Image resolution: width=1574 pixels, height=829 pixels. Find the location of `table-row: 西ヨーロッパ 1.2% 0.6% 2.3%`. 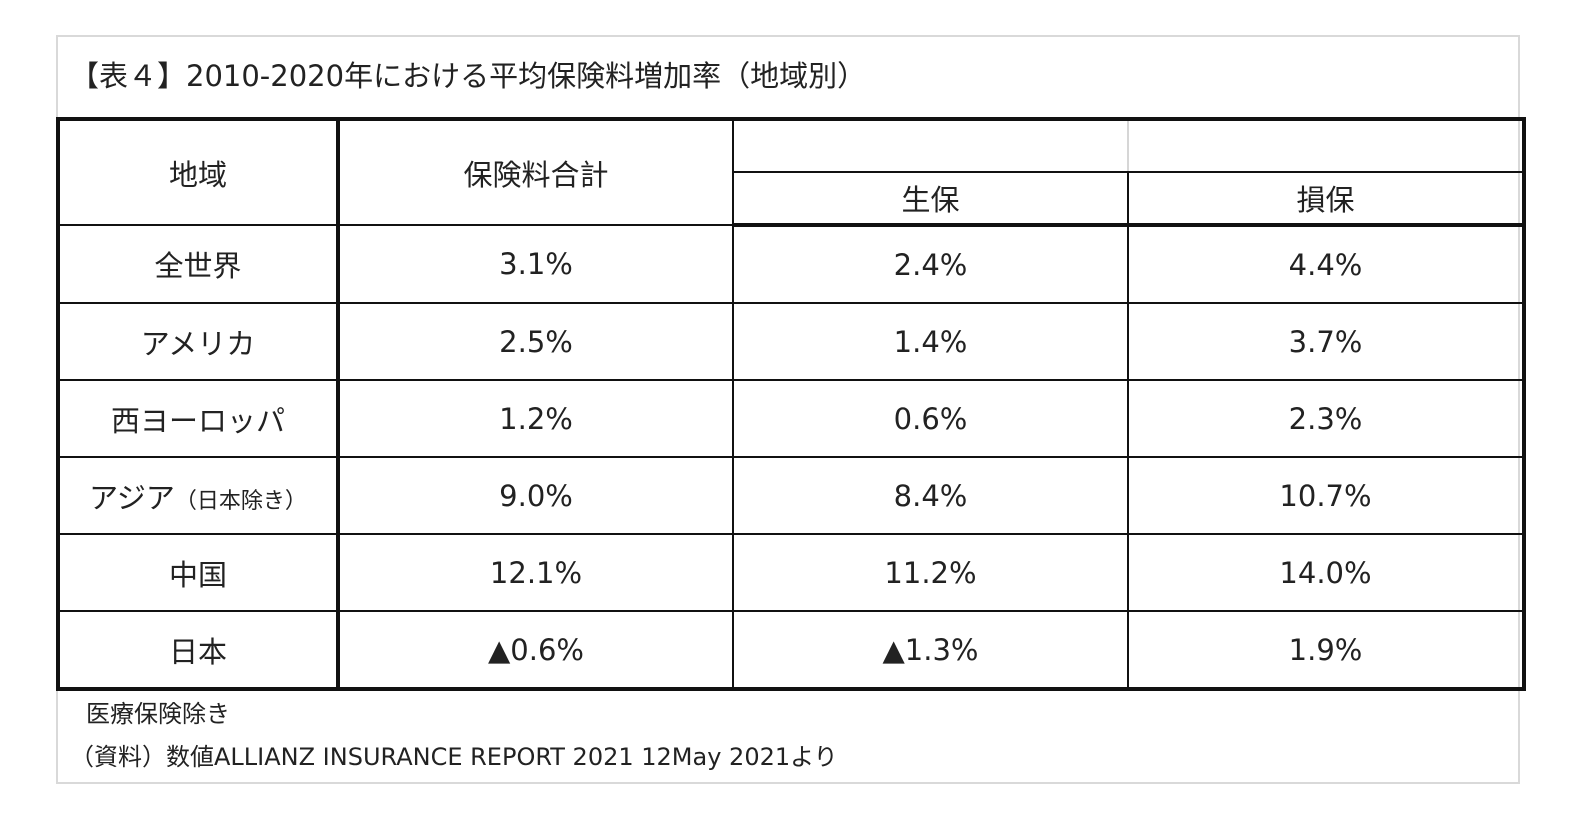

table-row: 西ヨーロッパ 1.2% 0.6% 2.3% is located at coordinates (791, 418).